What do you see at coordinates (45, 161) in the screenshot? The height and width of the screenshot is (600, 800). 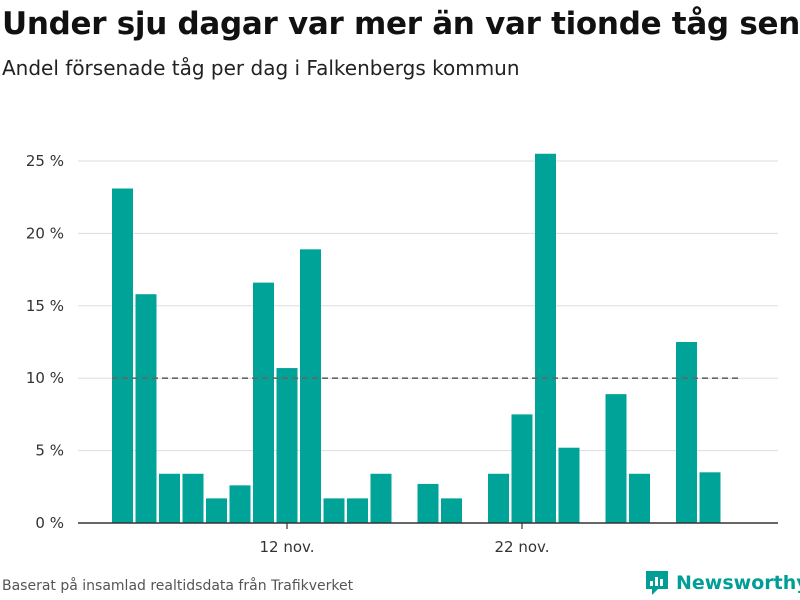 I see `y-tick-label: 25 %` at bounding box center [45, 161].